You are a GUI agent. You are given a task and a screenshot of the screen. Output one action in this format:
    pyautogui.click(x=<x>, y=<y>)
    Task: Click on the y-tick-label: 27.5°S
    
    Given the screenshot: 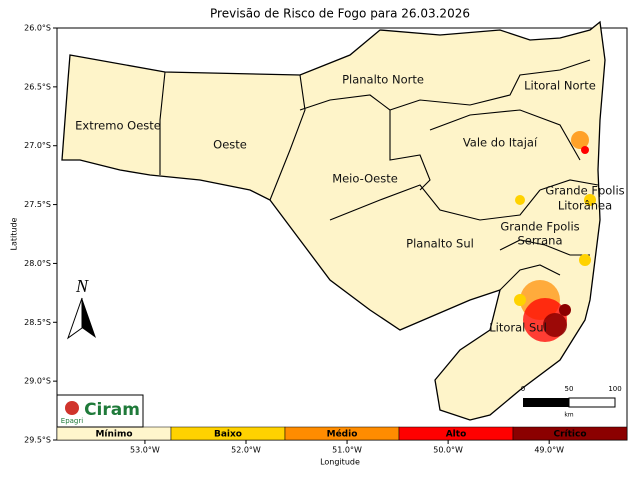 What is the action you would take?
    pyautogui.click(x=37, y=204)
    